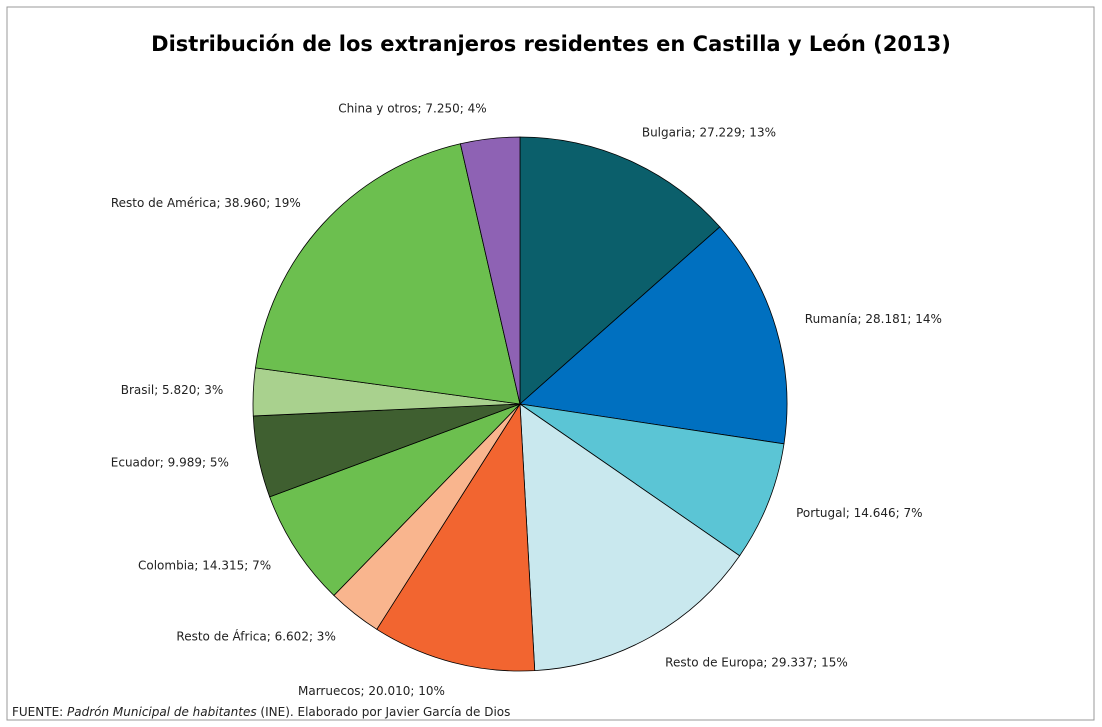 This screenshot has height=727, width=1102. I want to click on slice-label: Portugal; 14.646; 7%, so click(859, 513).